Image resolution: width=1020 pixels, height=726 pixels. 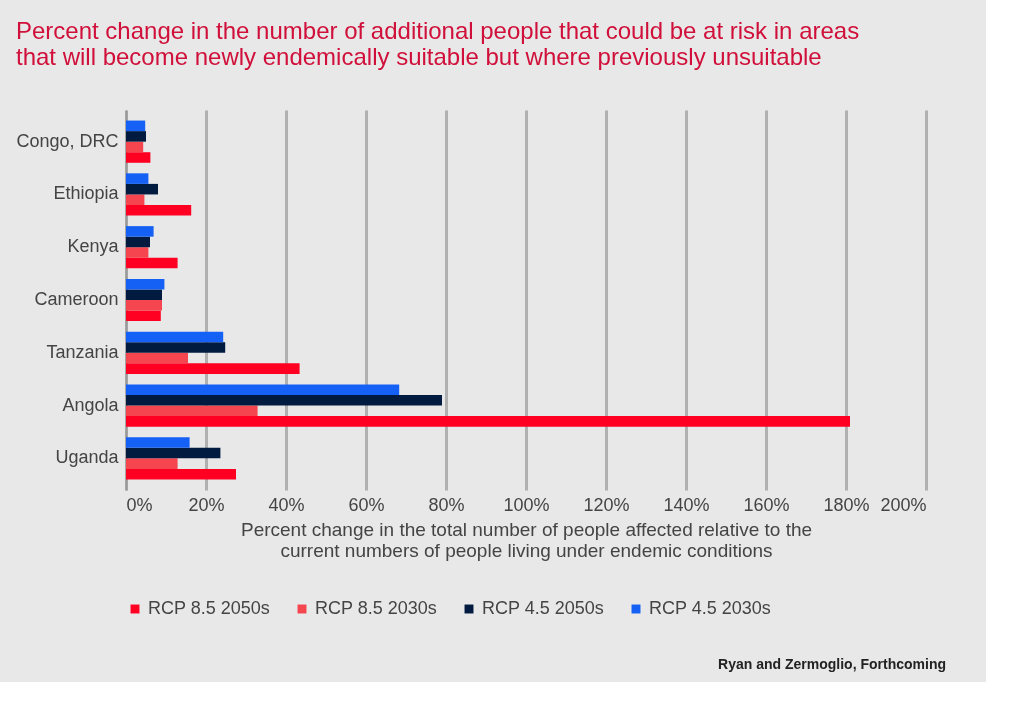 I want to click on x-tick-label: 140%, so click(x=686, y=504).